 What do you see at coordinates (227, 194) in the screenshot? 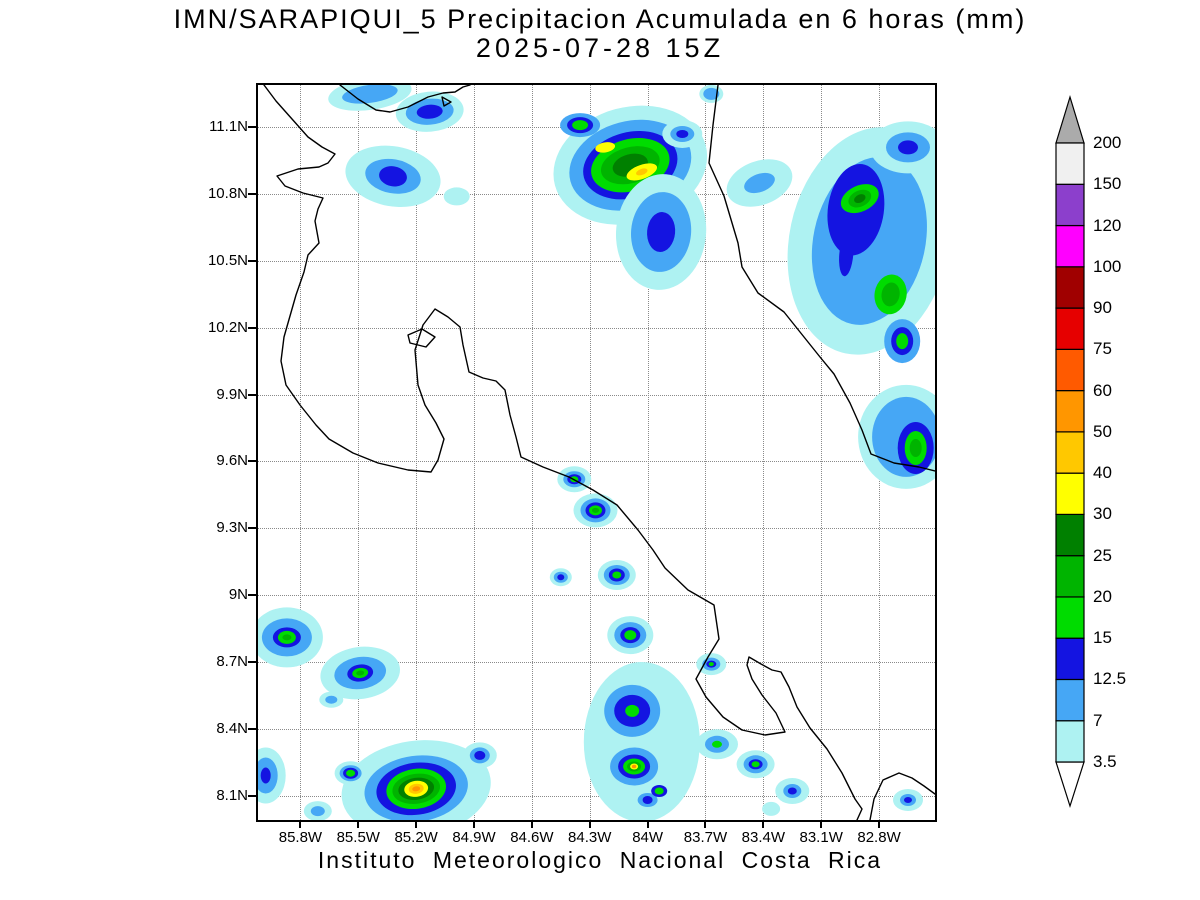
I see `y-axis-tick-label: 10.8N` at bounding box center [227, 194].